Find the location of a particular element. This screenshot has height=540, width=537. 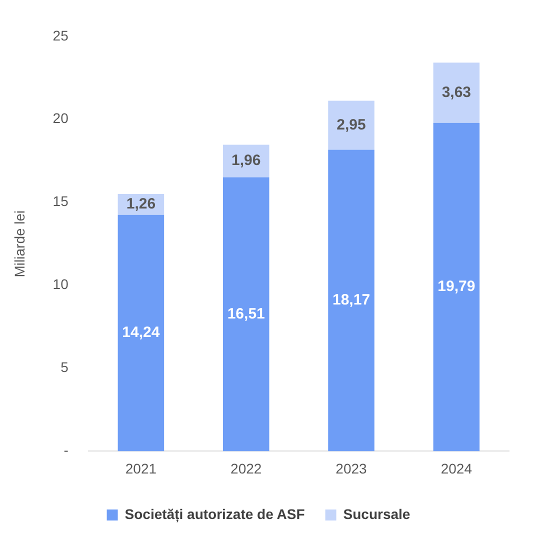

data-label: 18,17 is located at coordinates (351, 300).